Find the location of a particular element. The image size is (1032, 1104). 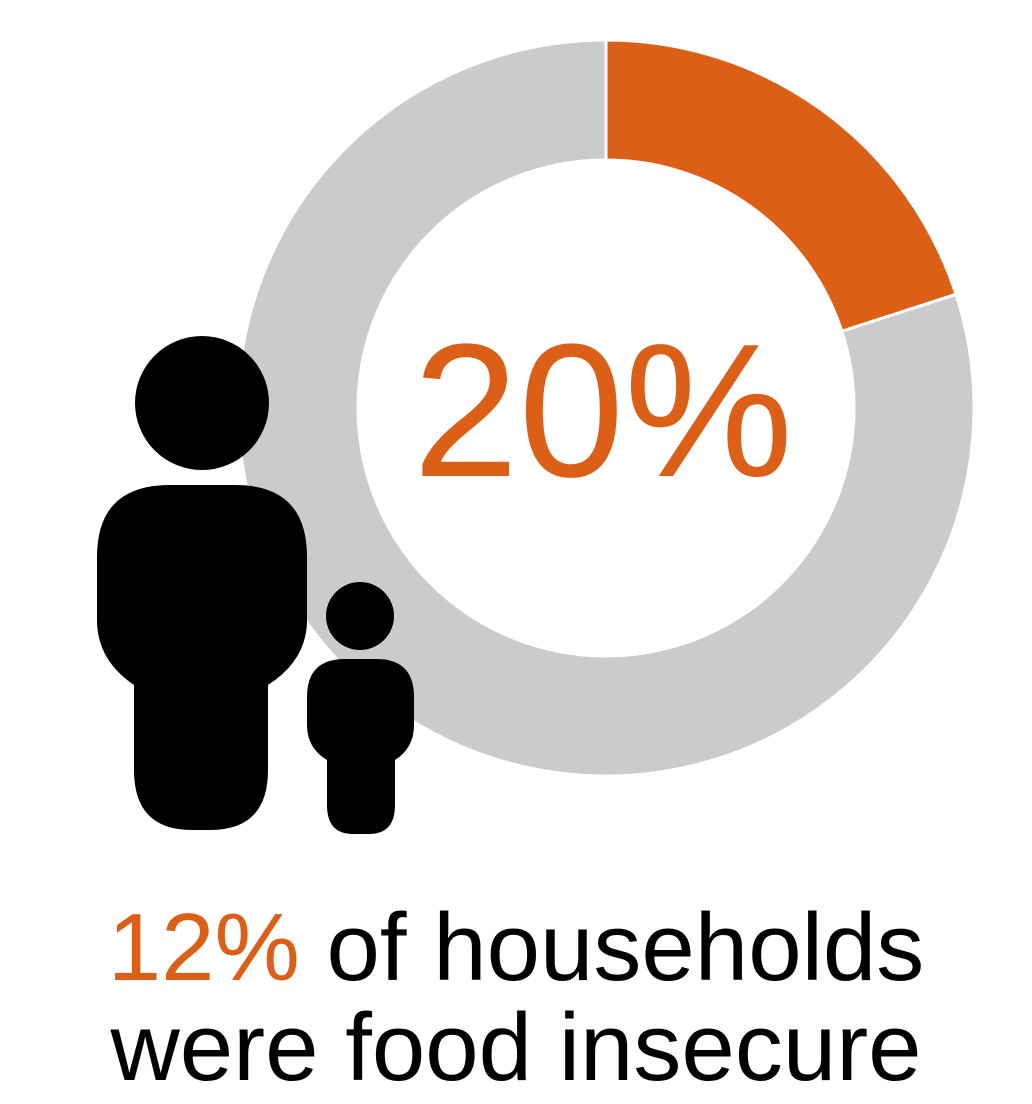

child-body is located at coordinates (360, 746).